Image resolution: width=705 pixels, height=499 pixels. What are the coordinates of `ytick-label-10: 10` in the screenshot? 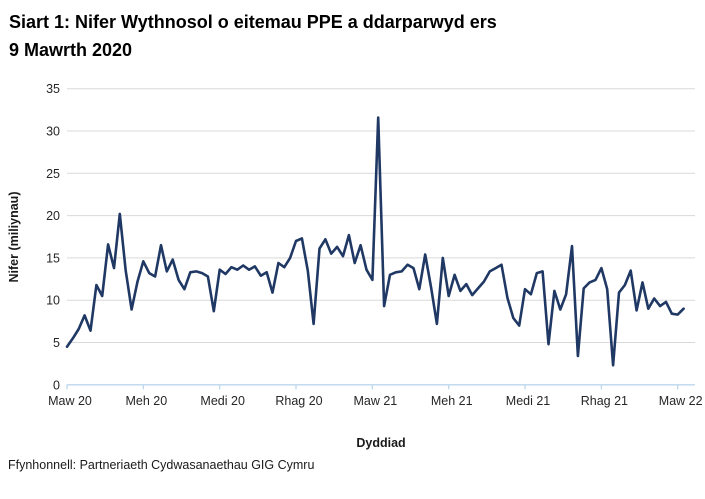 It's located at (53, 301).